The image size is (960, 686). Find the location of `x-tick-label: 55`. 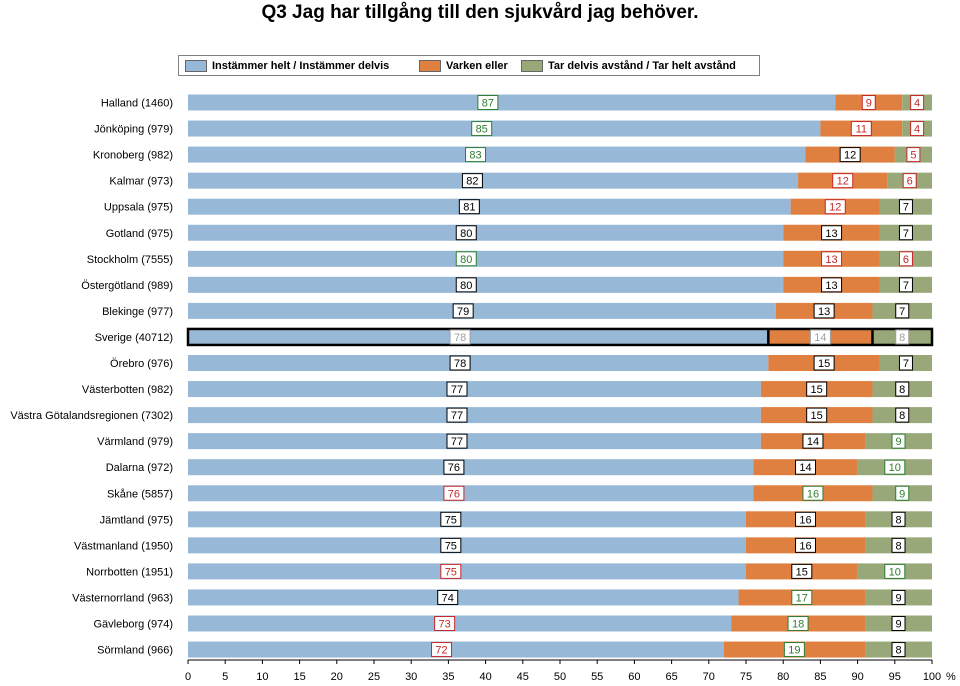

x-tick-label: 55 is located at coordinates (597, 677).